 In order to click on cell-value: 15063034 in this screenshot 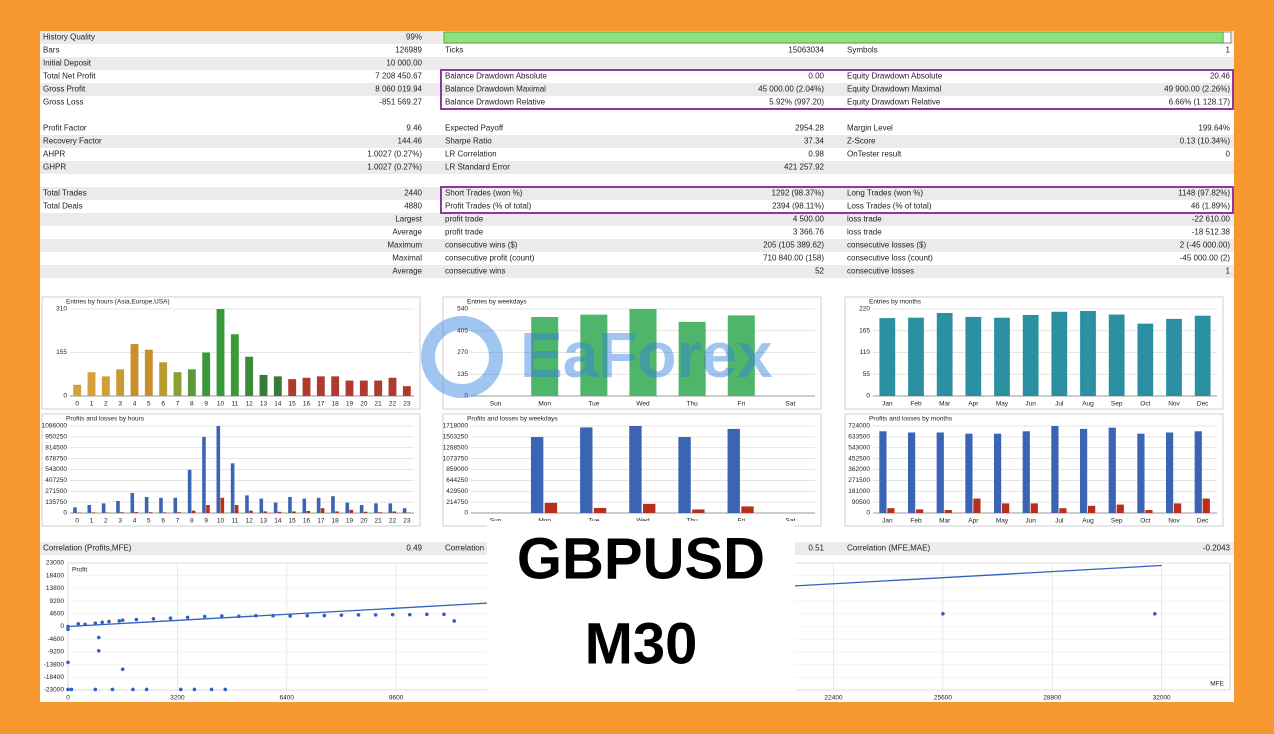, I will do `click(806, 50)`.